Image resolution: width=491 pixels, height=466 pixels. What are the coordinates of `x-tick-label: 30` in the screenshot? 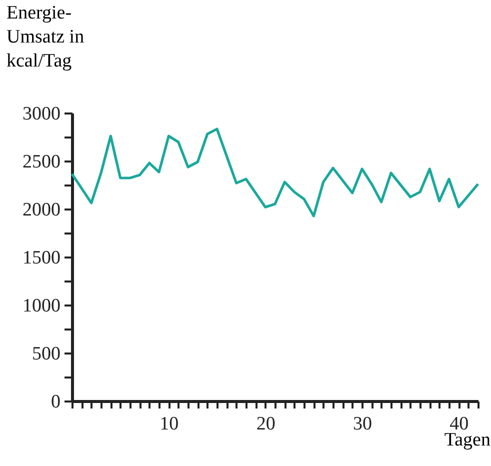 It's located at (362, 424).